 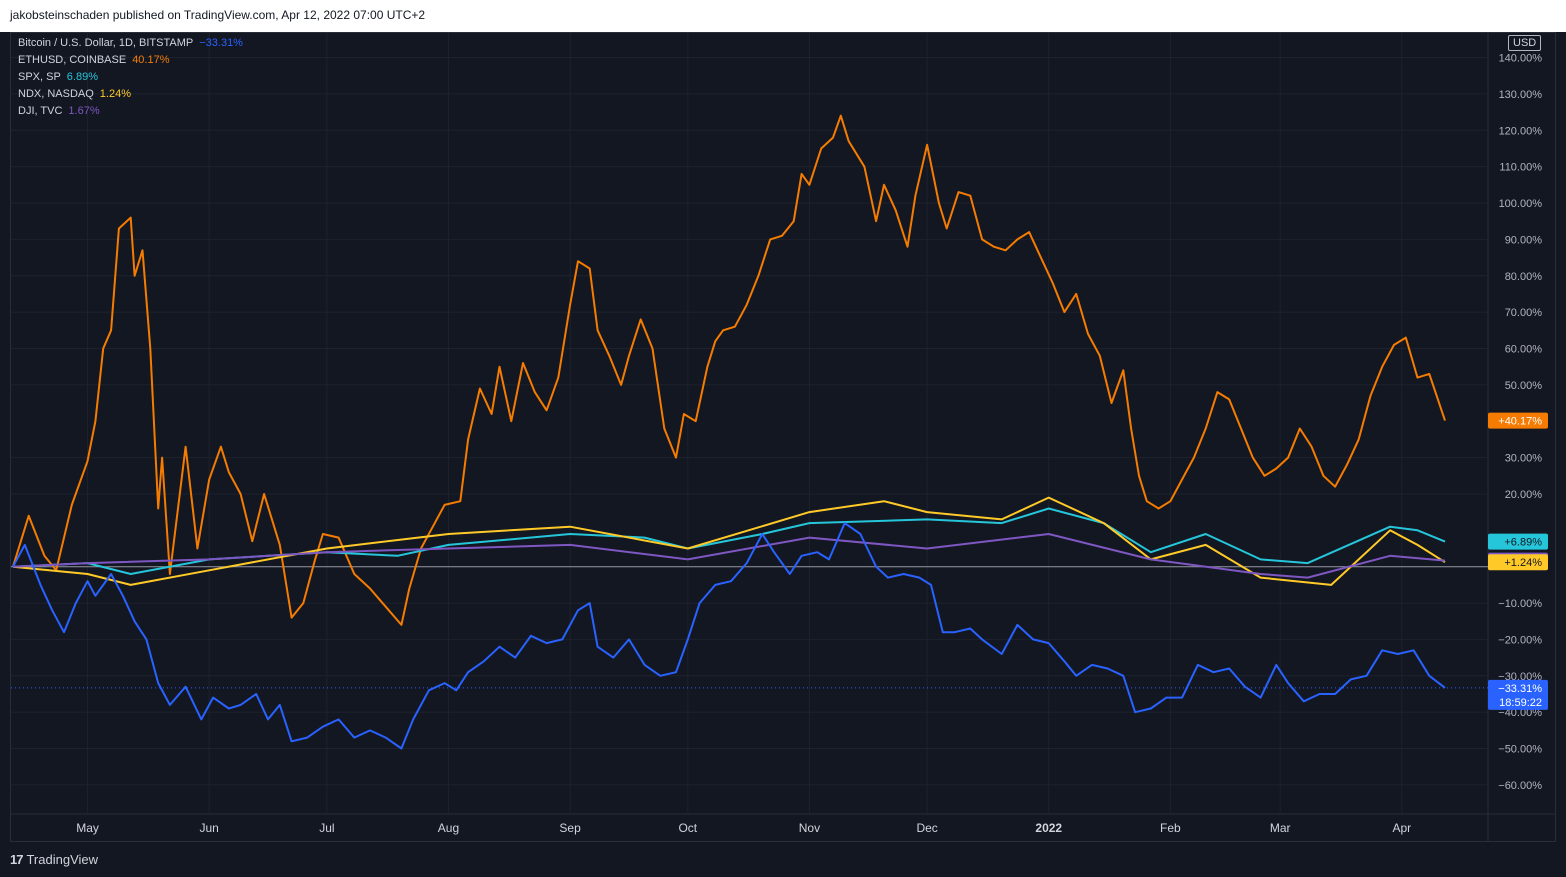 What do you see at coordinates (130, 60) in the screenshot?
I see `legend-row-eth: ETHUSD, COINBASE 40.17%` at bounding box center [130, 60].